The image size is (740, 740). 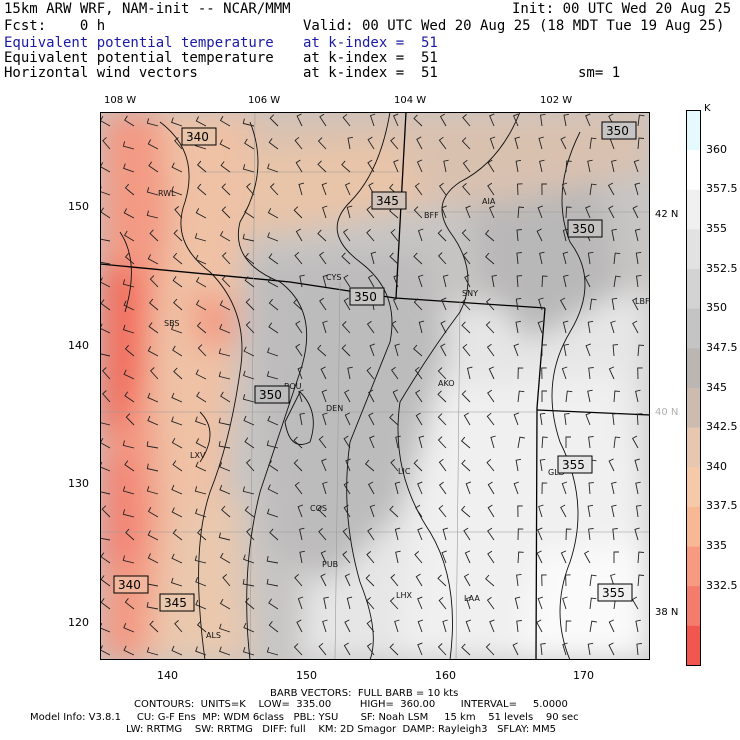 I want to click on contour-label-340-b: 340, so click(x=131, y=584).